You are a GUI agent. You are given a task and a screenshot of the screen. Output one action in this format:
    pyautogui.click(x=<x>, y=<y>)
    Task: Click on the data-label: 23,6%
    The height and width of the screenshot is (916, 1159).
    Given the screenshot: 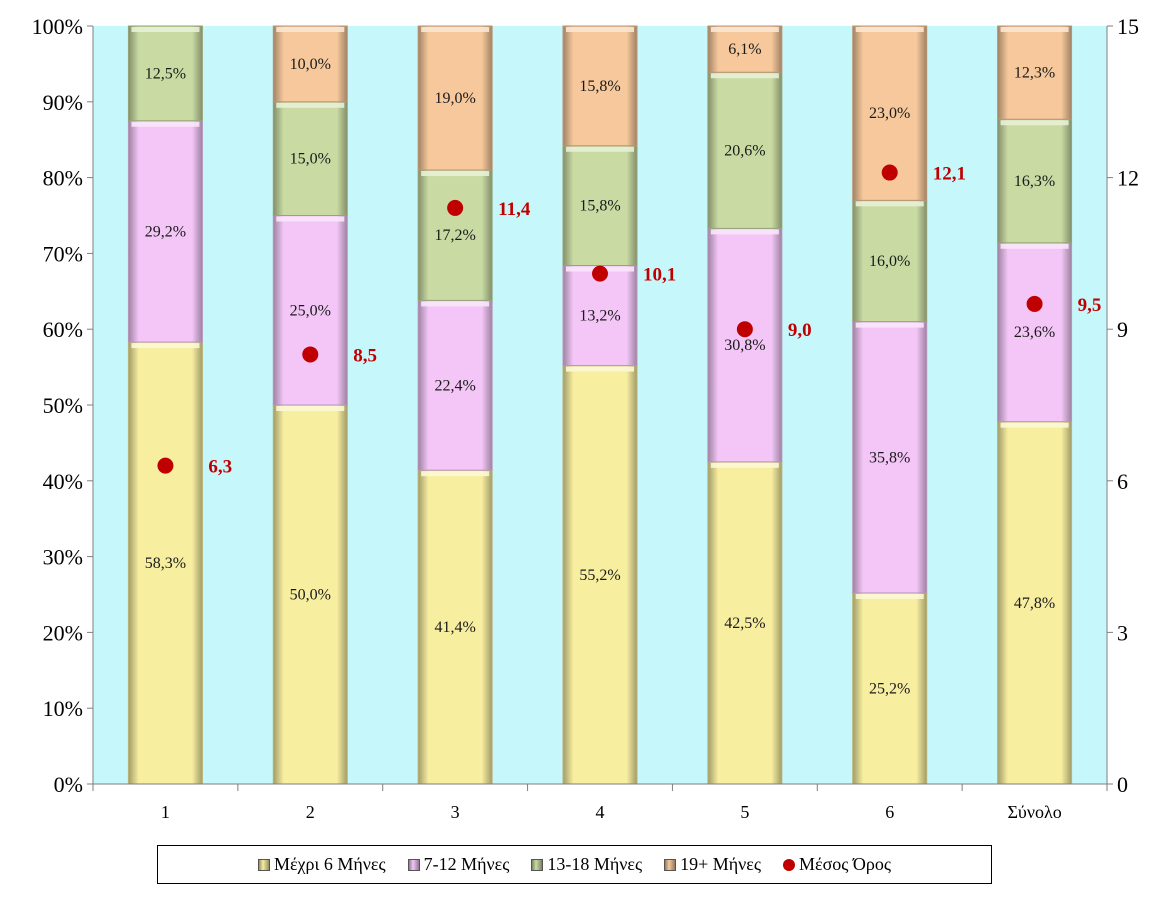 What is the action you would take?
    pyautogui.click(x=1034, y=332)
    